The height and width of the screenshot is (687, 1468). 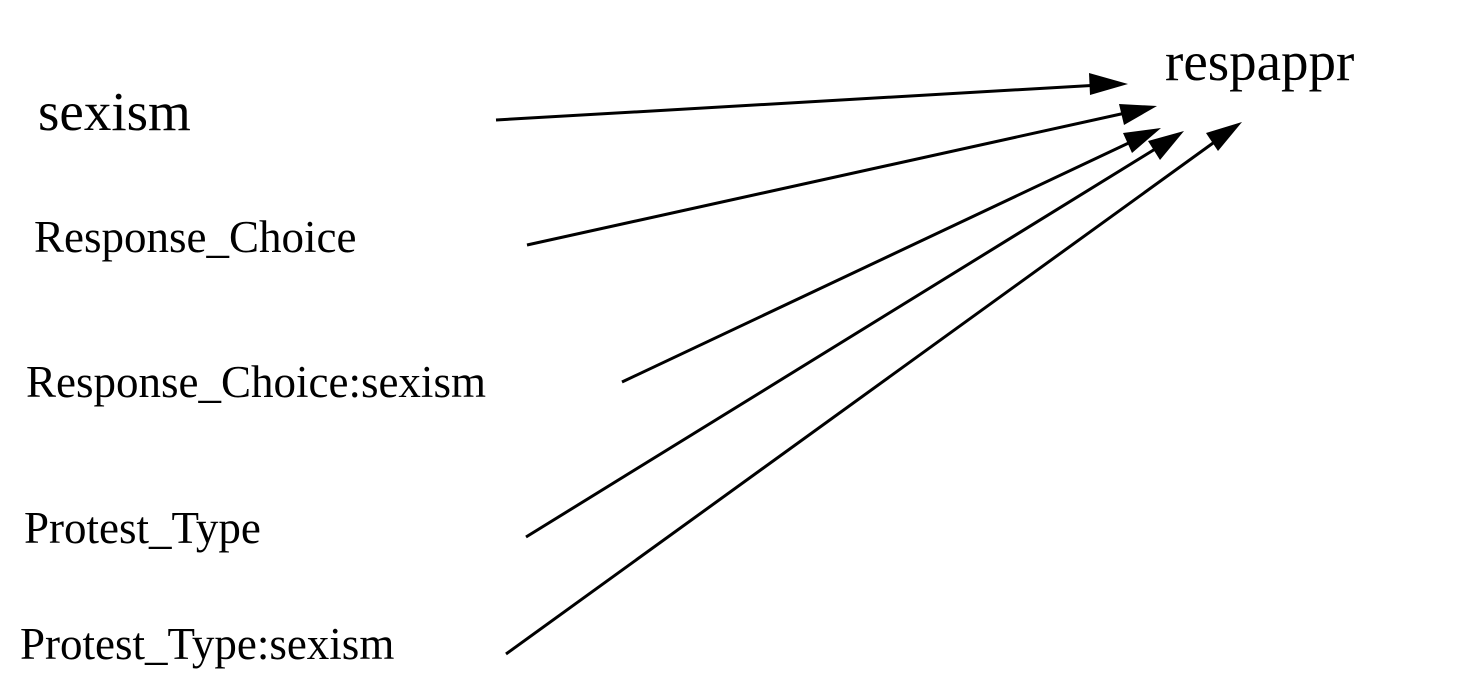 What do you see at coordinates (195, 237) in the screenshot?
I see `predictor-label-response-choice: Response_Choice` at bounding box center [195, 237].